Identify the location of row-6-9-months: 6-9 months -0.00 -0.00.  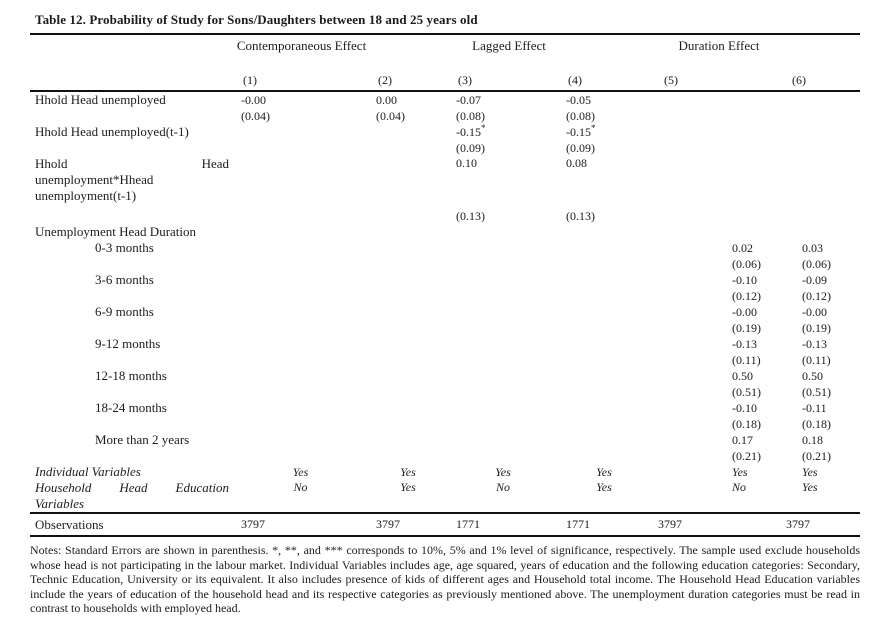
(445, 312).